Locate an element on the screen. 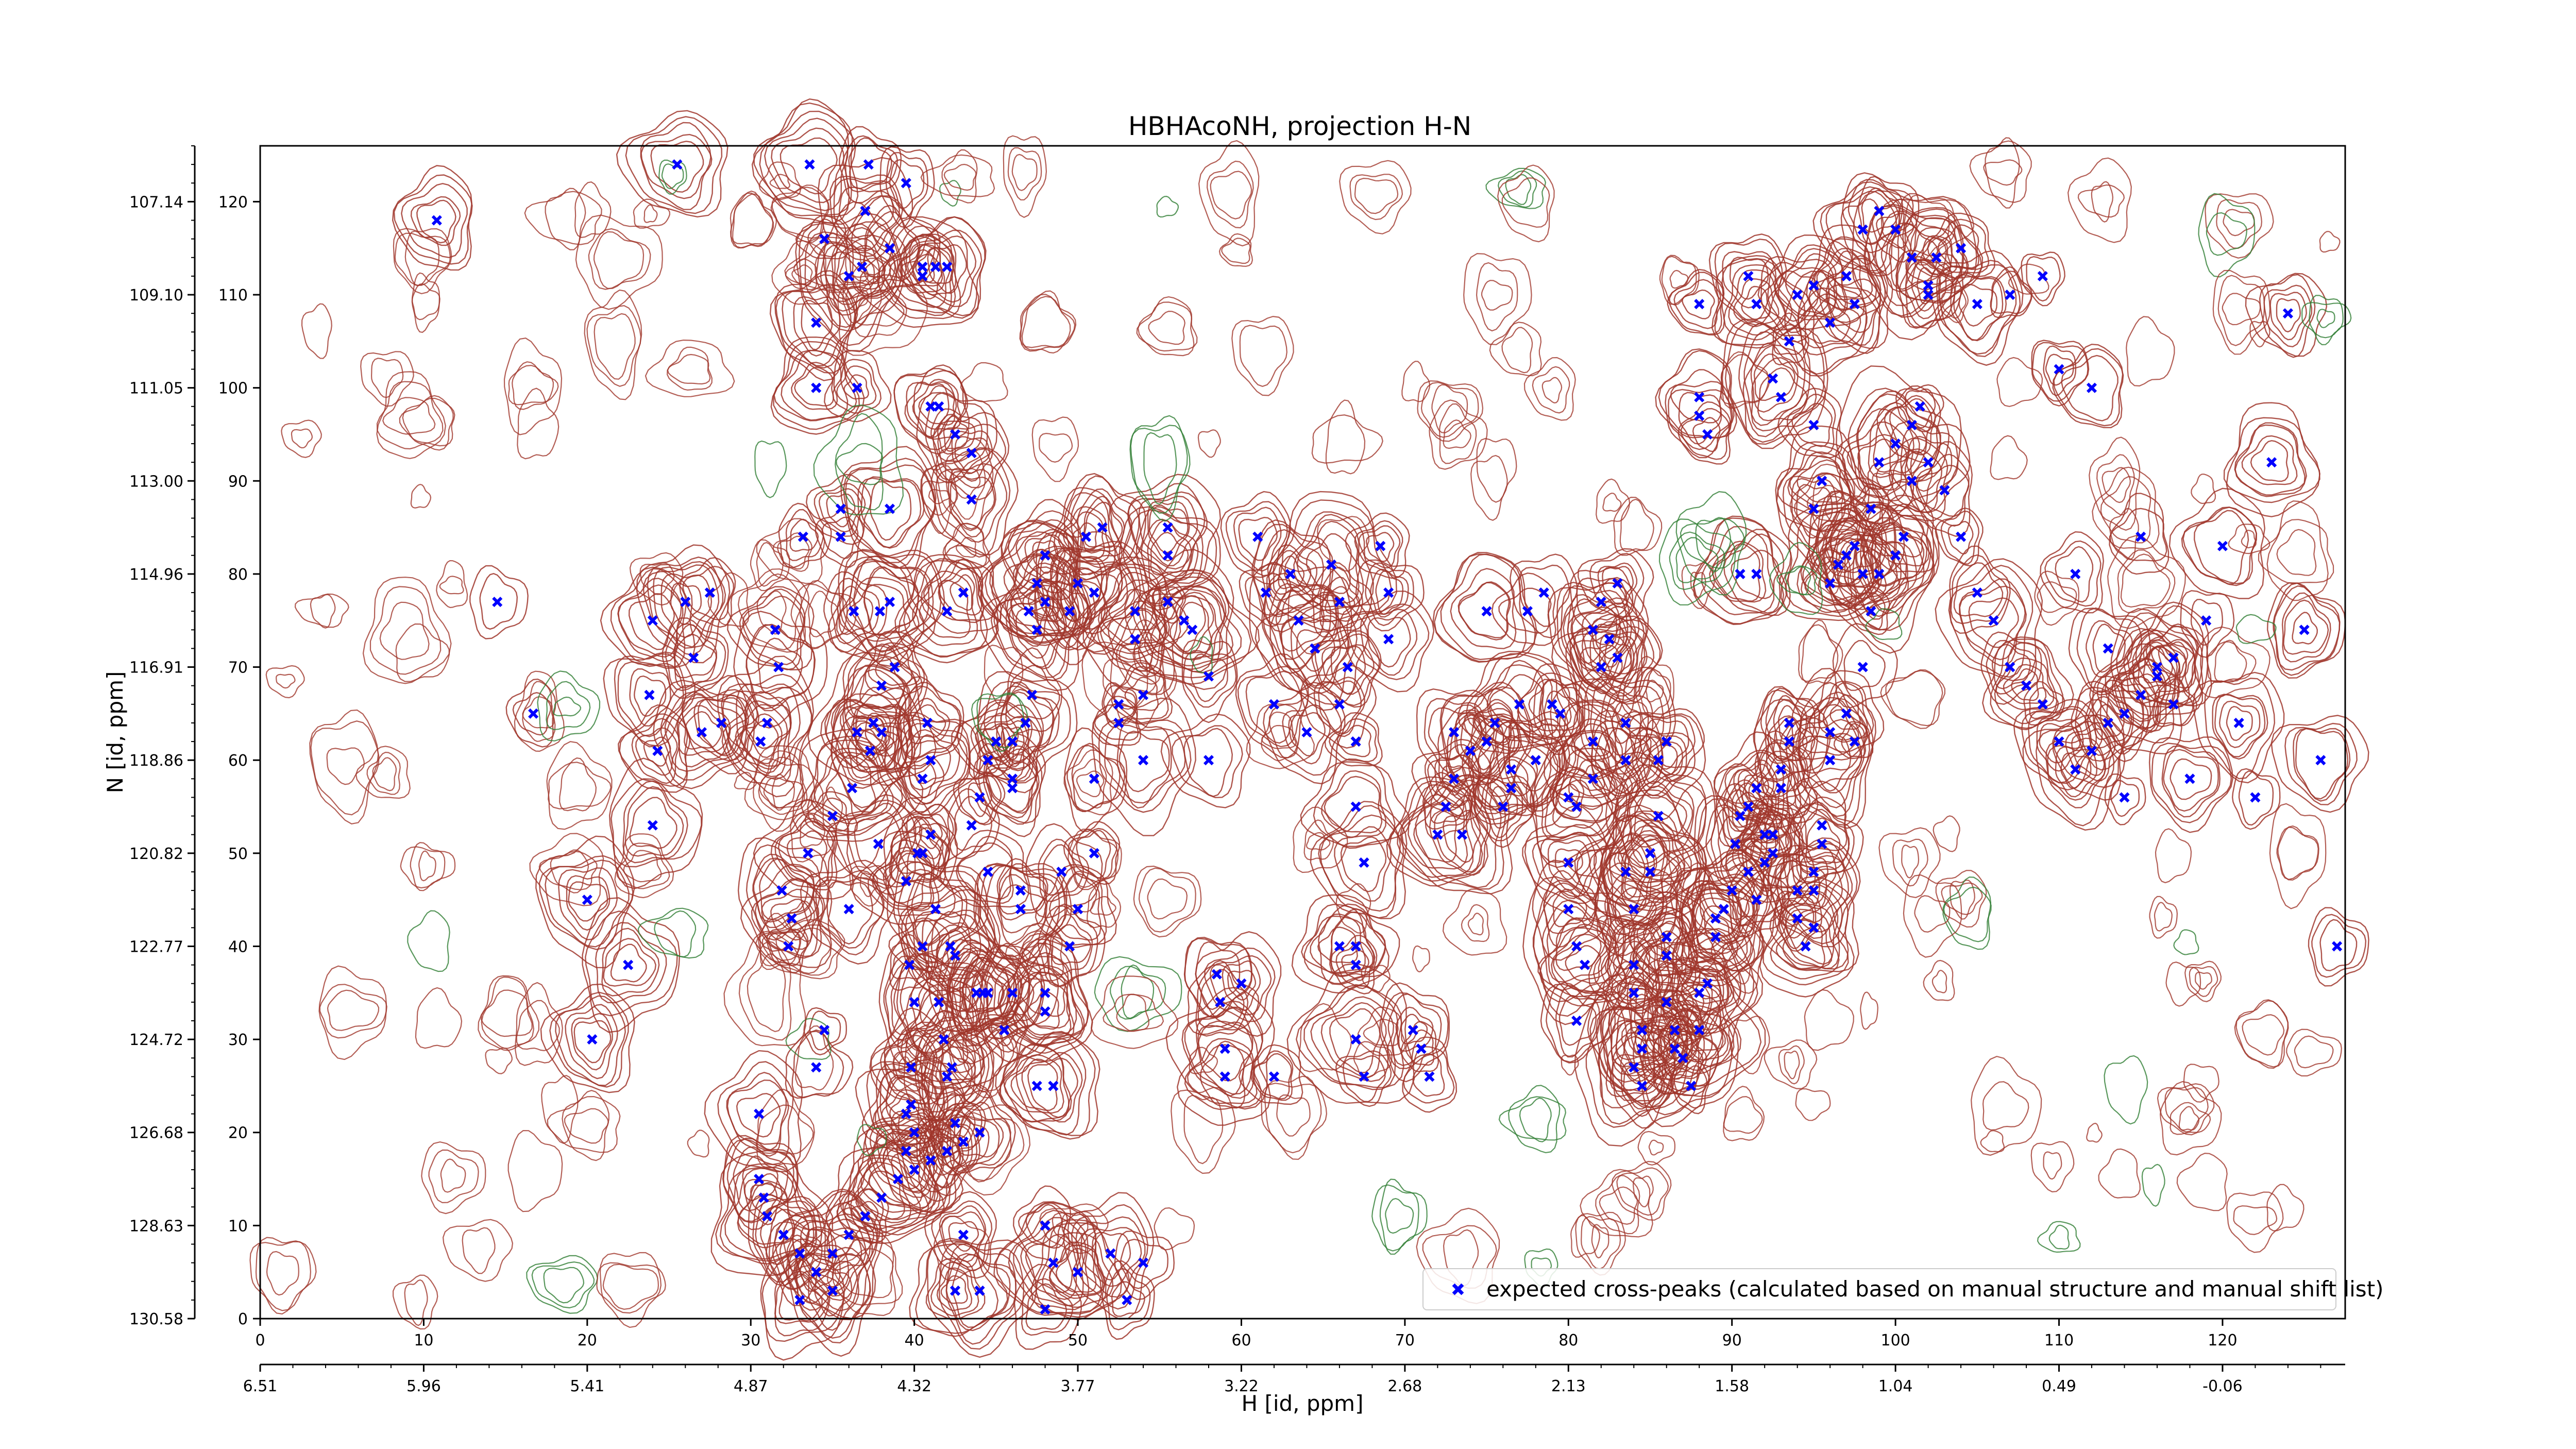  y-ppm-tick-label: 126.68 is located at coordinates (156, 1133).